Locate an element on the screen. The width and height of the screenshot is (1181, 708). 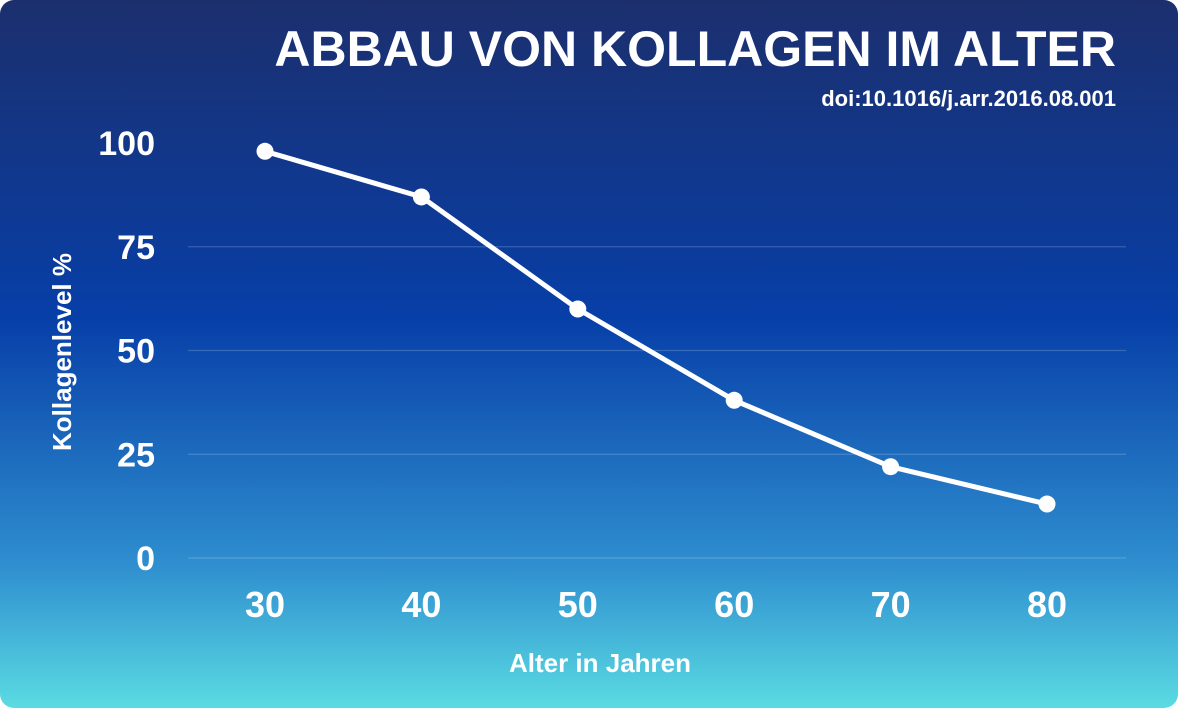
y-axis-label: Kollagenlevel % is located at coordinates (62, 352).